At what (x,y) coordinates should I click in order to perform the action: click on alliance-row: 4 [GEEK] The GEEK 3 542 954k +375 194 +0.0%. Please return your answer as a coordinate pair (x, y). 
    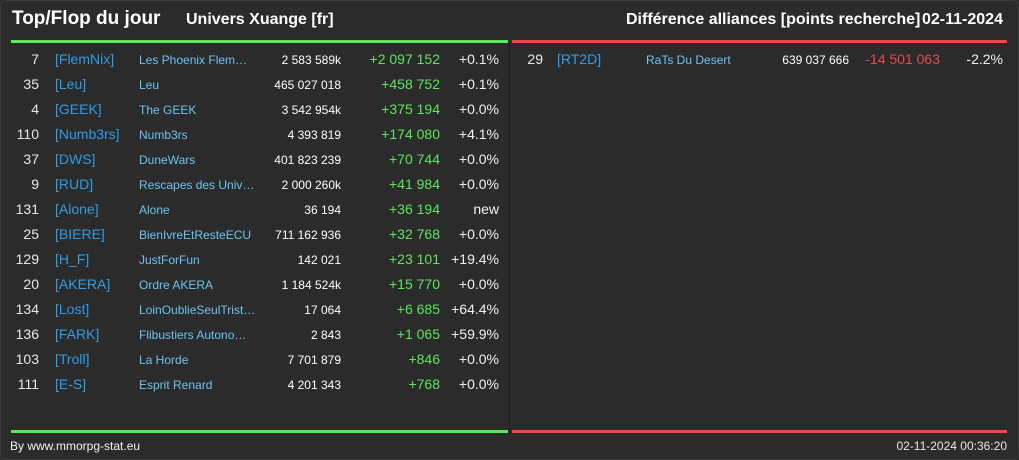
    Looking at the image, I should click on (254, 109).